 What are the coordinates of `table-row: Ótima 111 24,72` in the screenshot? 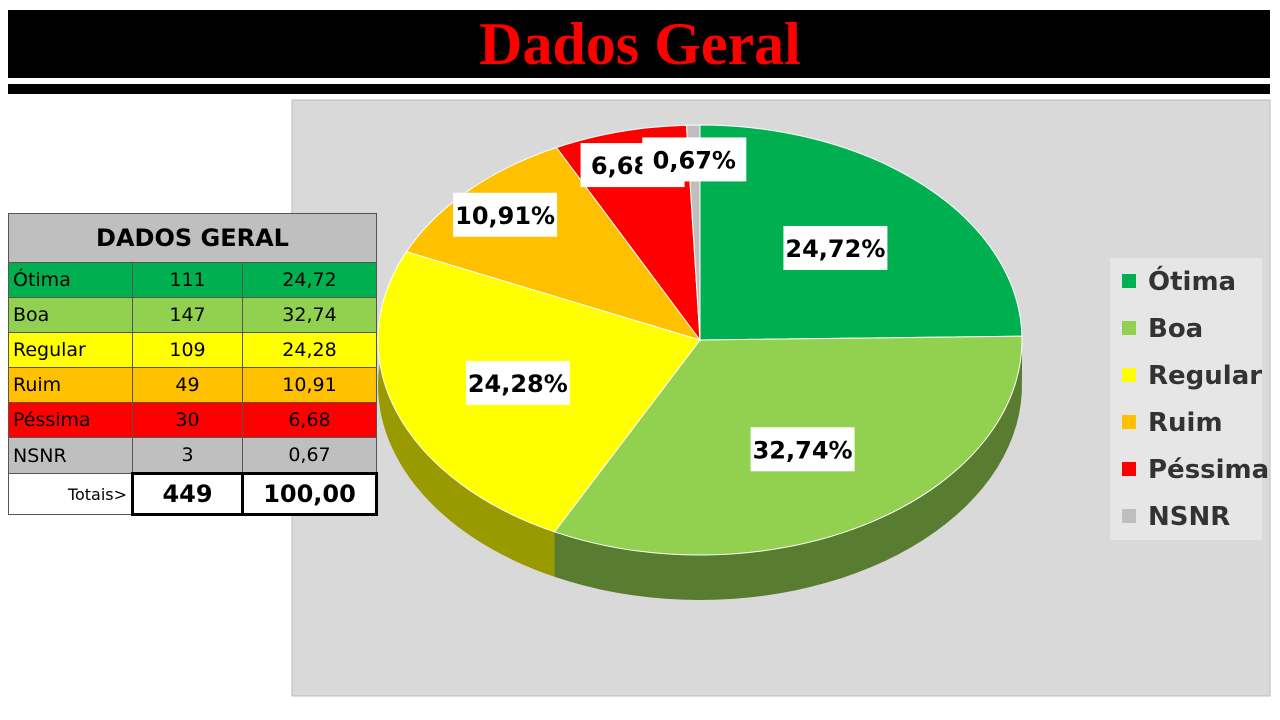 It's located at (192, 280).